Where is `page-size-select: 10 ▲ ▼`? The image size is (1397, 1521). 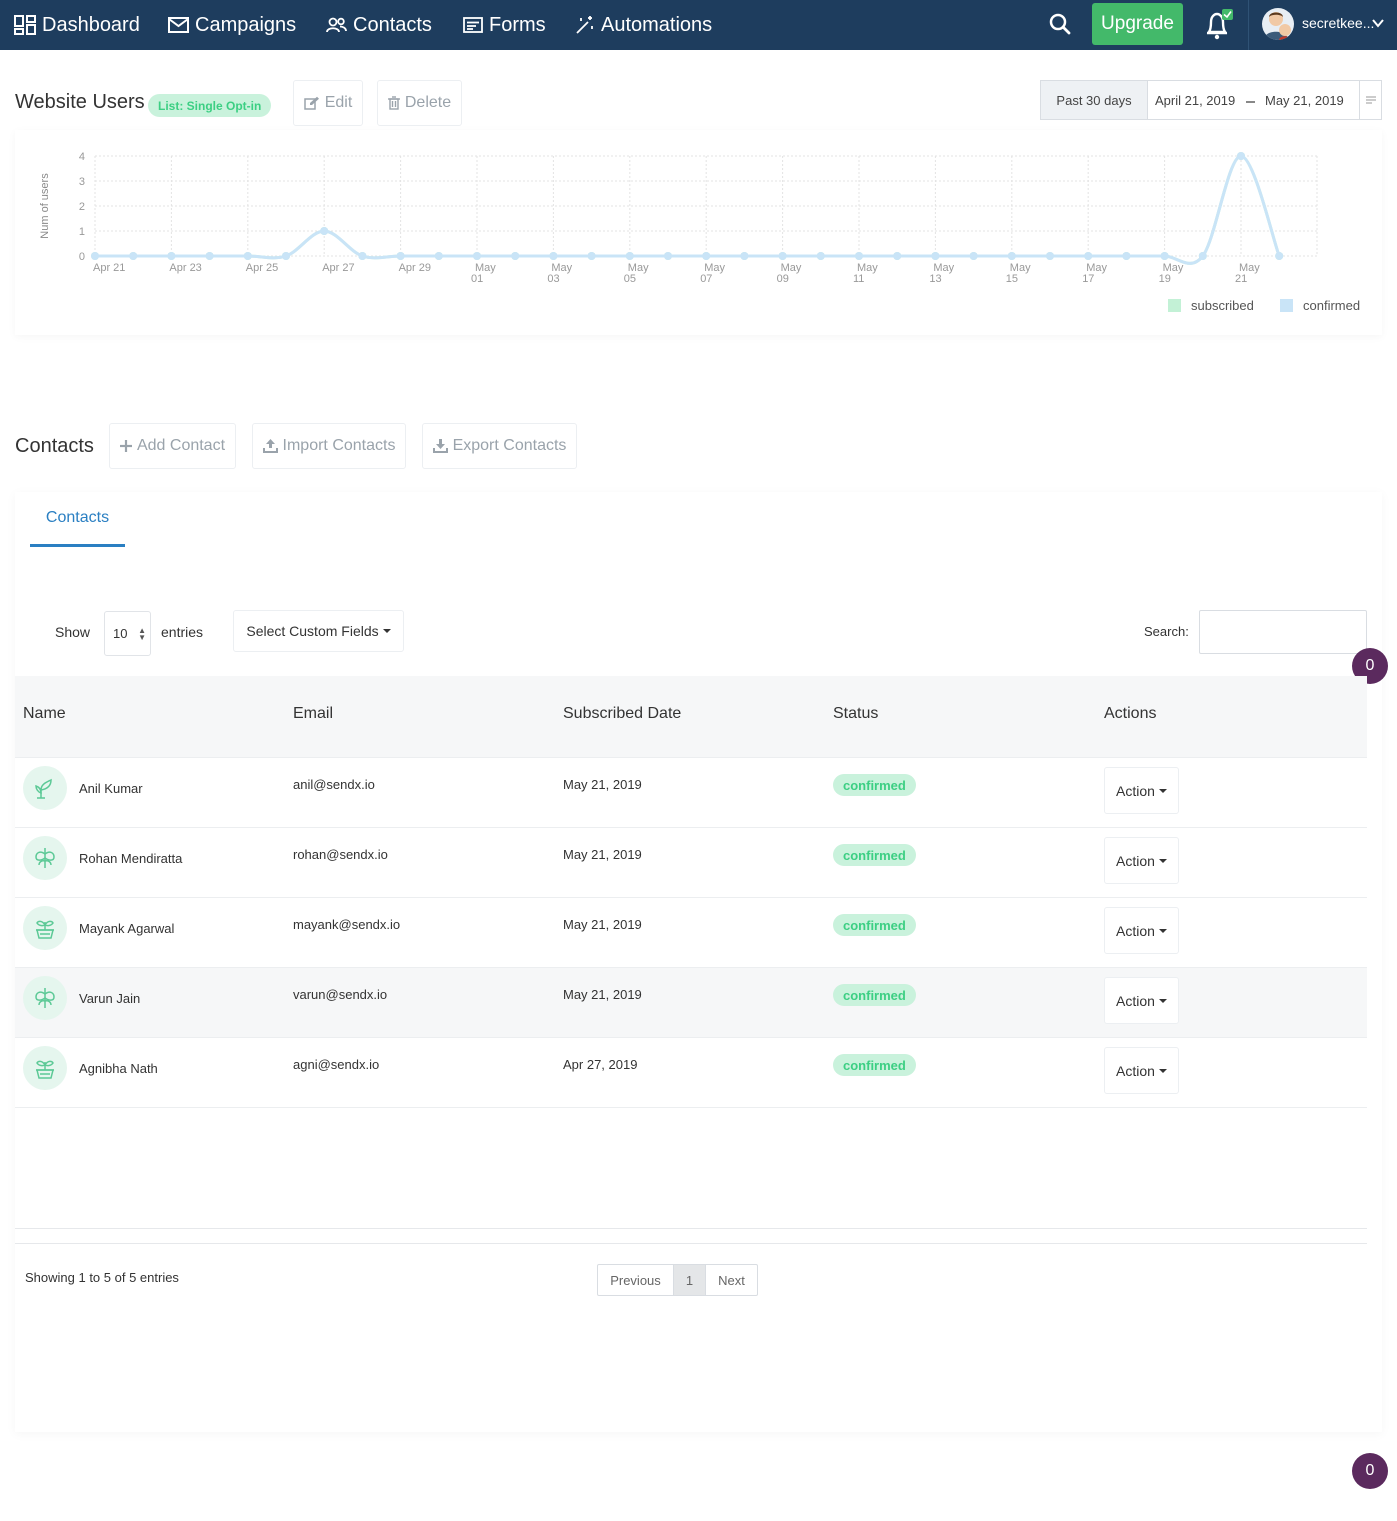
page-size-select: 10 ▲ ▼ is located at coordinates (127, 633).